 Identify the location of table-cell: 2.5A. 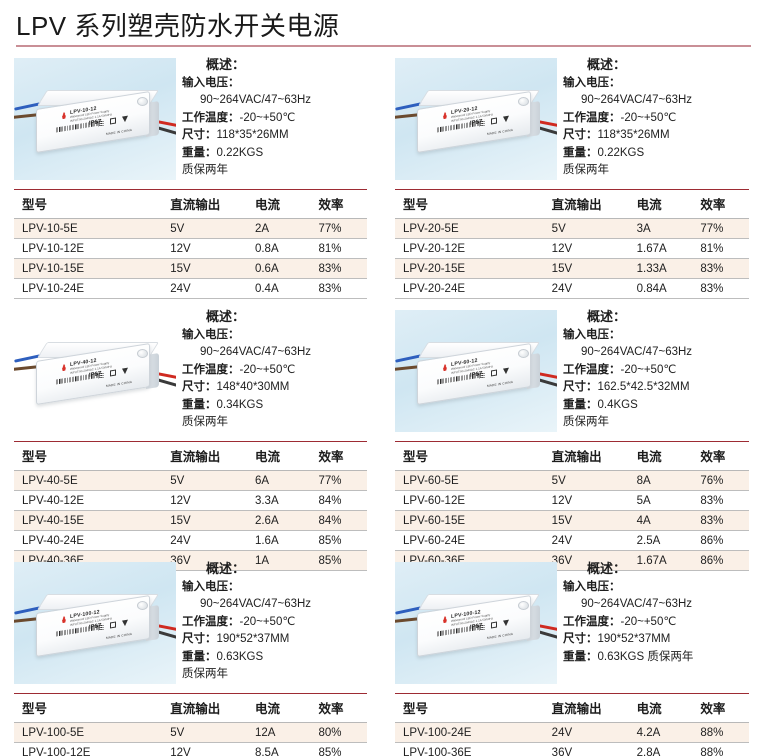
(660, 540).